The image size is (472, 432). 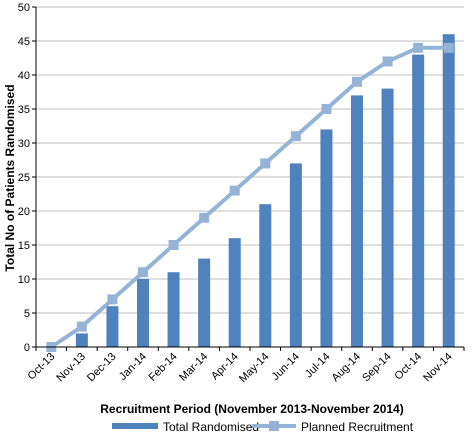 I want to click on y-tick-label: 30, so click(x=24, y=144).